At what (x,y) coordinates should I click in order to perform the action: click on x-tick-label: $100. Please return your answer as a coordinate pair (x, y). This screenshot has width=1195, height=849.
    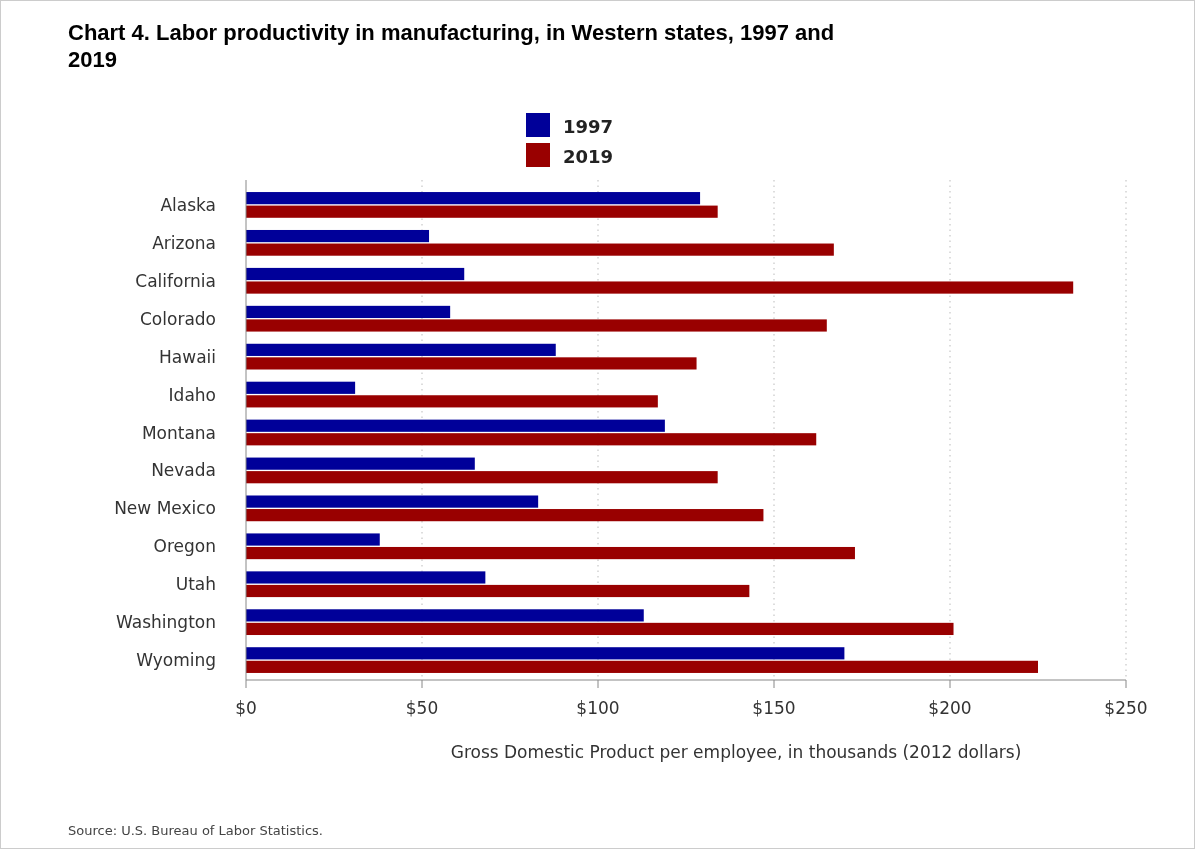
    Looking at the image, I should click on (598, 708).